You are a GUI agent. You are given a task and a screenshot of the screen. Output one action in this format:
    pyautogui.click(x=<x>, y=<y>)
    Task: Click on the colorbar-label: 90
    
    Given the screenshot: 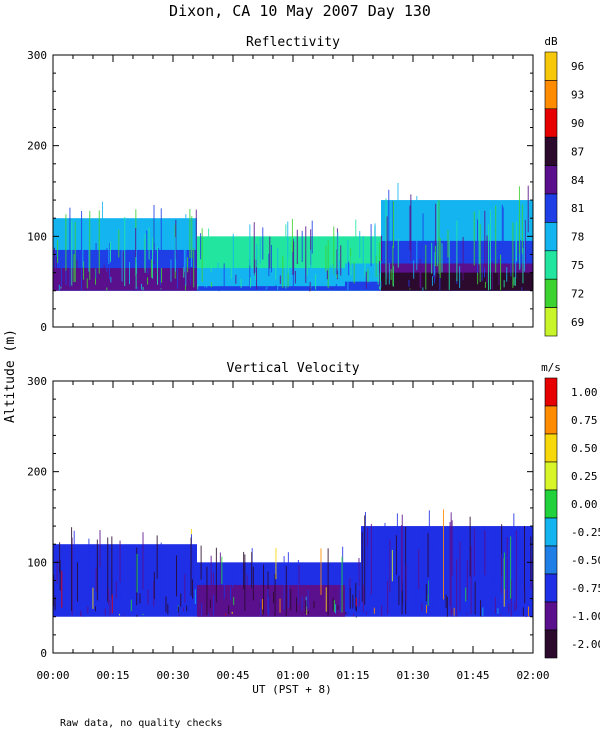 What is the action you would take?
    pyautogui.click(x=577, y=123)
    